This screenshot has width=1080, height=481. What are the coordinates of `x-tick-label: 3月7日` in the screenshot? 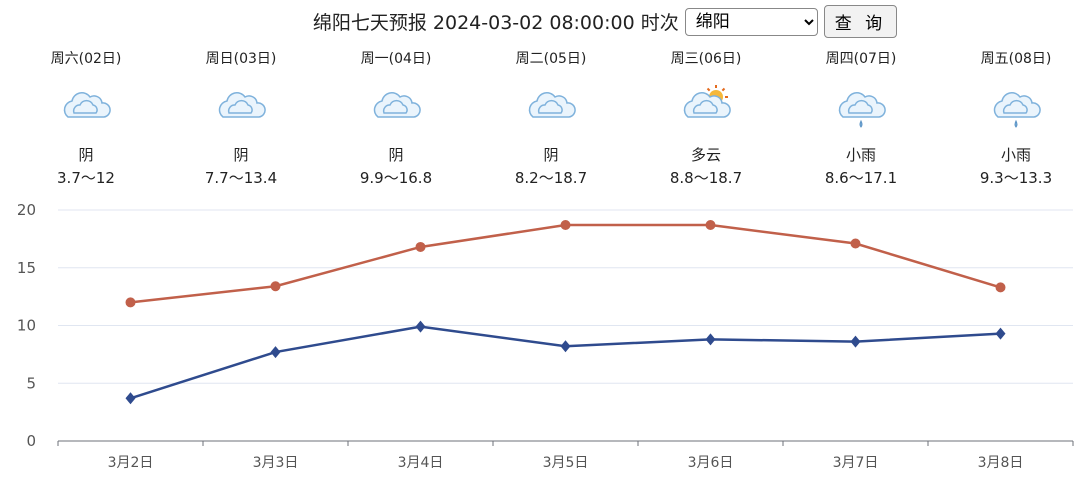 It's located at (856, 463).